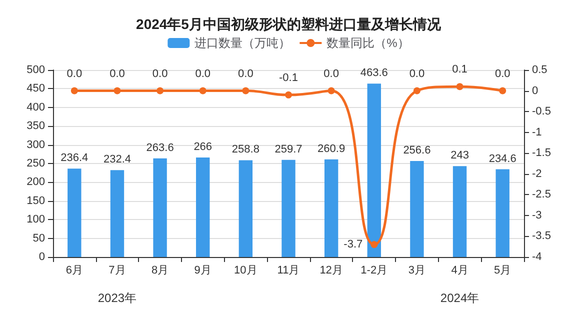 This screenshot has width=577, height=327. Describe the element at coordinates (35, 107) in the screenshot. I see `y-tick-label: 400` at that location.